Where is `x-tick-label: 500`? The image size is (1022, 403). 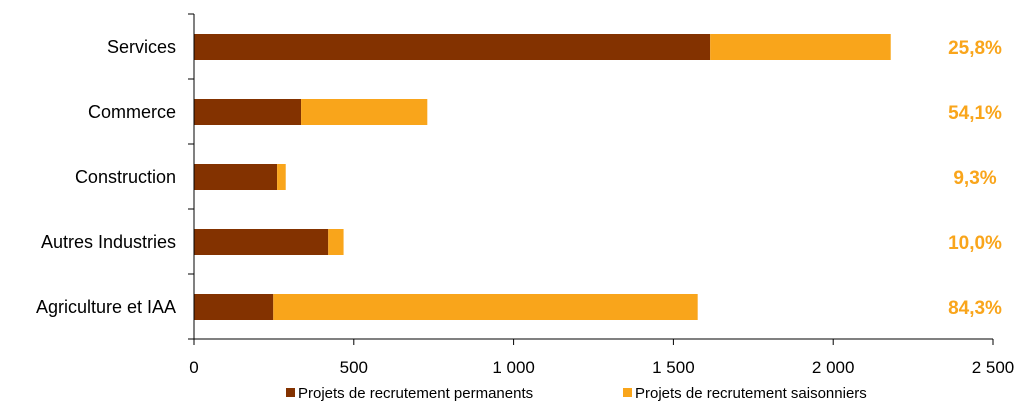
x-tick-label: 500 is located at coordinates (354, 367).